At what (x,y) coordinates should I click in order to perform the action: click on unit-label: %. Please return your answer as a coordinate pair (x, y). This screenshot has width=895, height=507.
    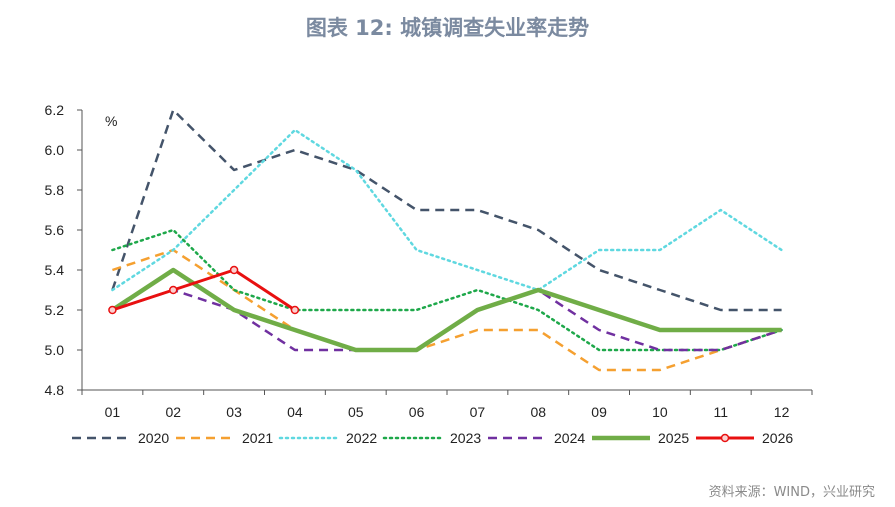
    Looking at the image, I should click on (111, 121).